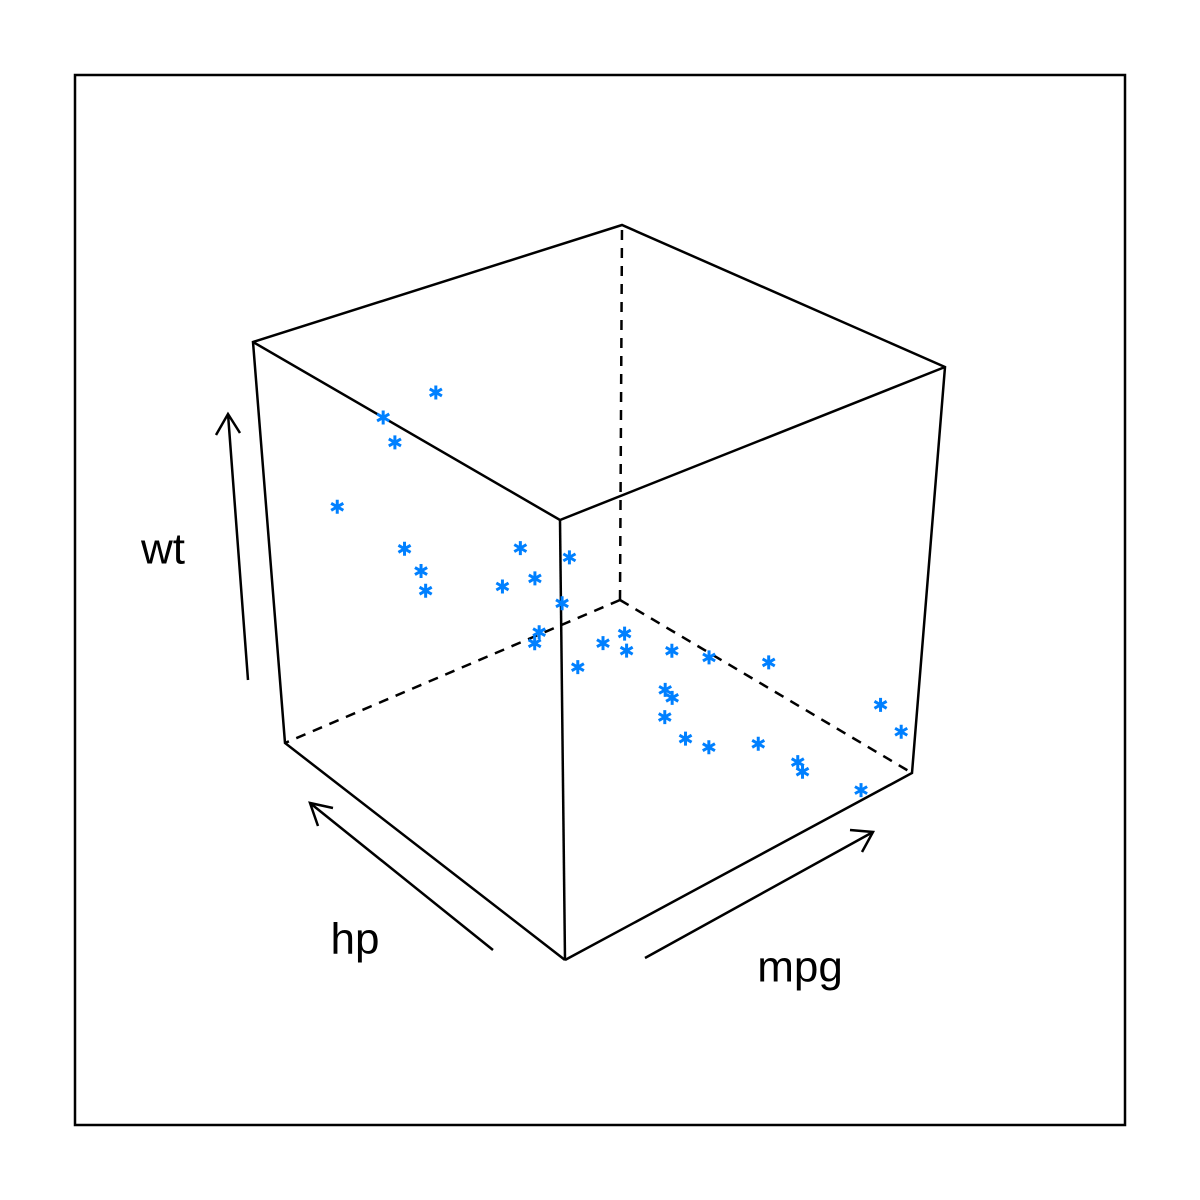 The height and width of the screenshot is (1200, 1200). Describe the element at coordinates (232, 546) in the screenshot. I see `z-arrow` at that location.